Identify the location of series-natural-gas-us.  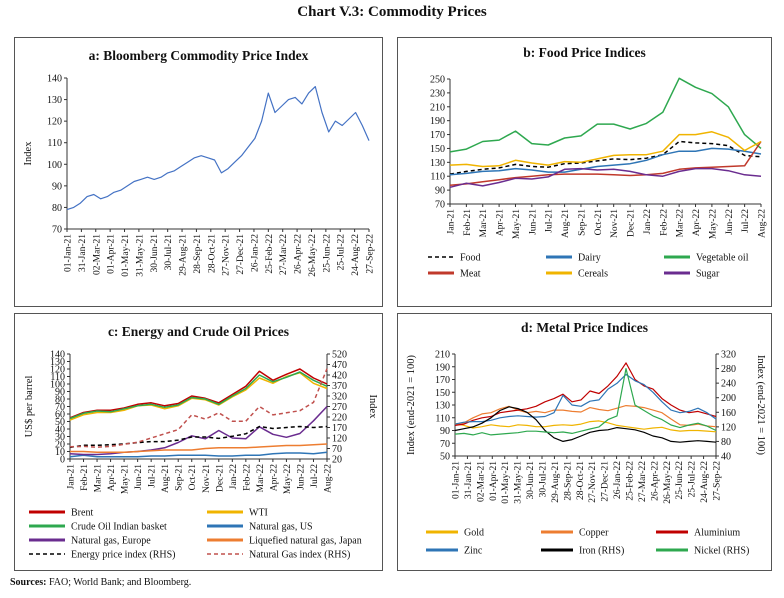
(198, 454).